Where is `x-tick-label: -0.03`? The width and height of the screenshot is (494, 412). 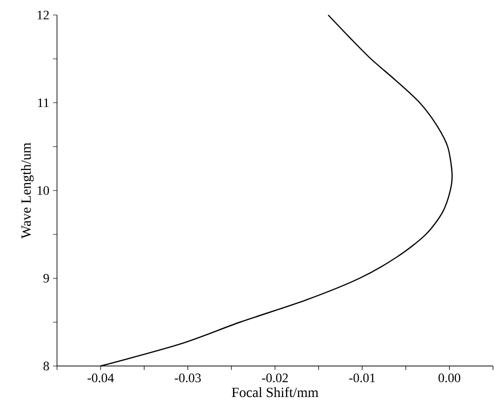
x-tick-label: -0.03 is located at coordinates (187, 378).